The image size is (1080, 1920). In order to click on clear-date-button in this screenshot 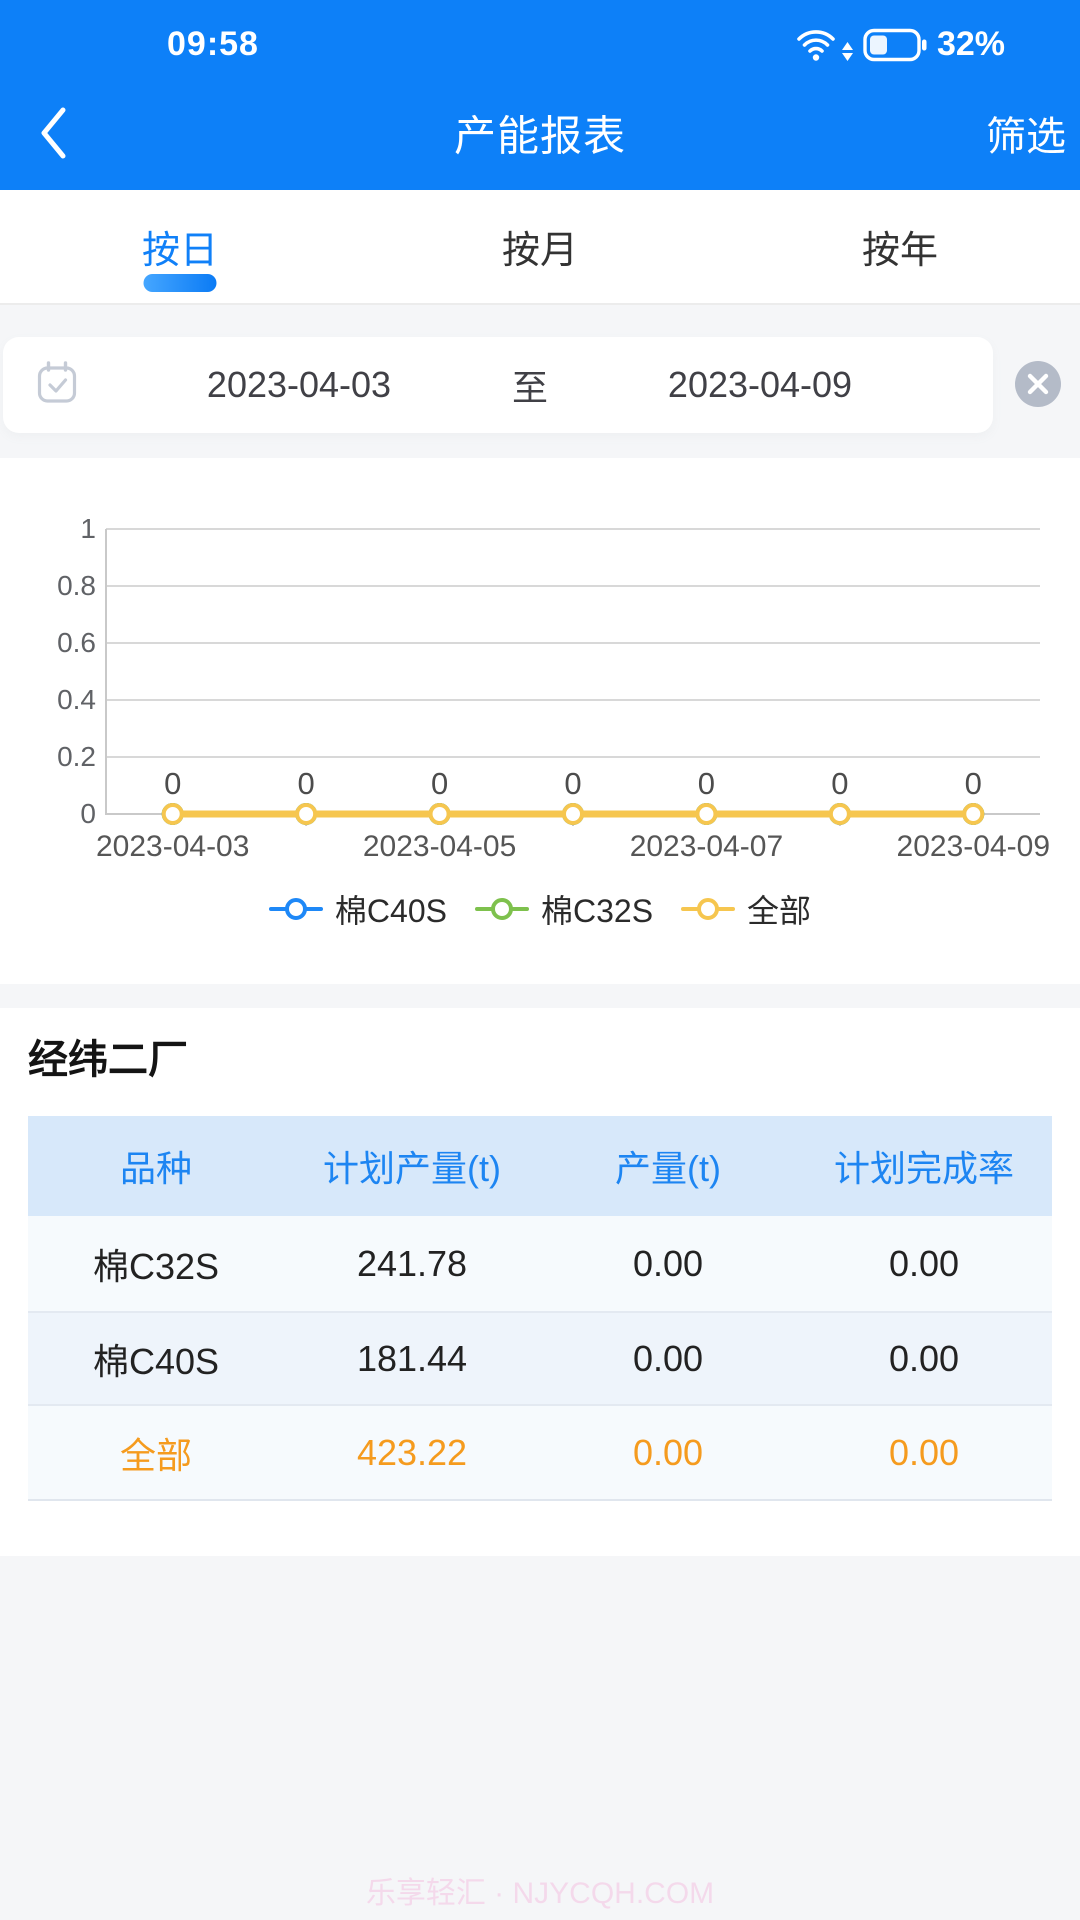, I will do `click(1038, 384)`.